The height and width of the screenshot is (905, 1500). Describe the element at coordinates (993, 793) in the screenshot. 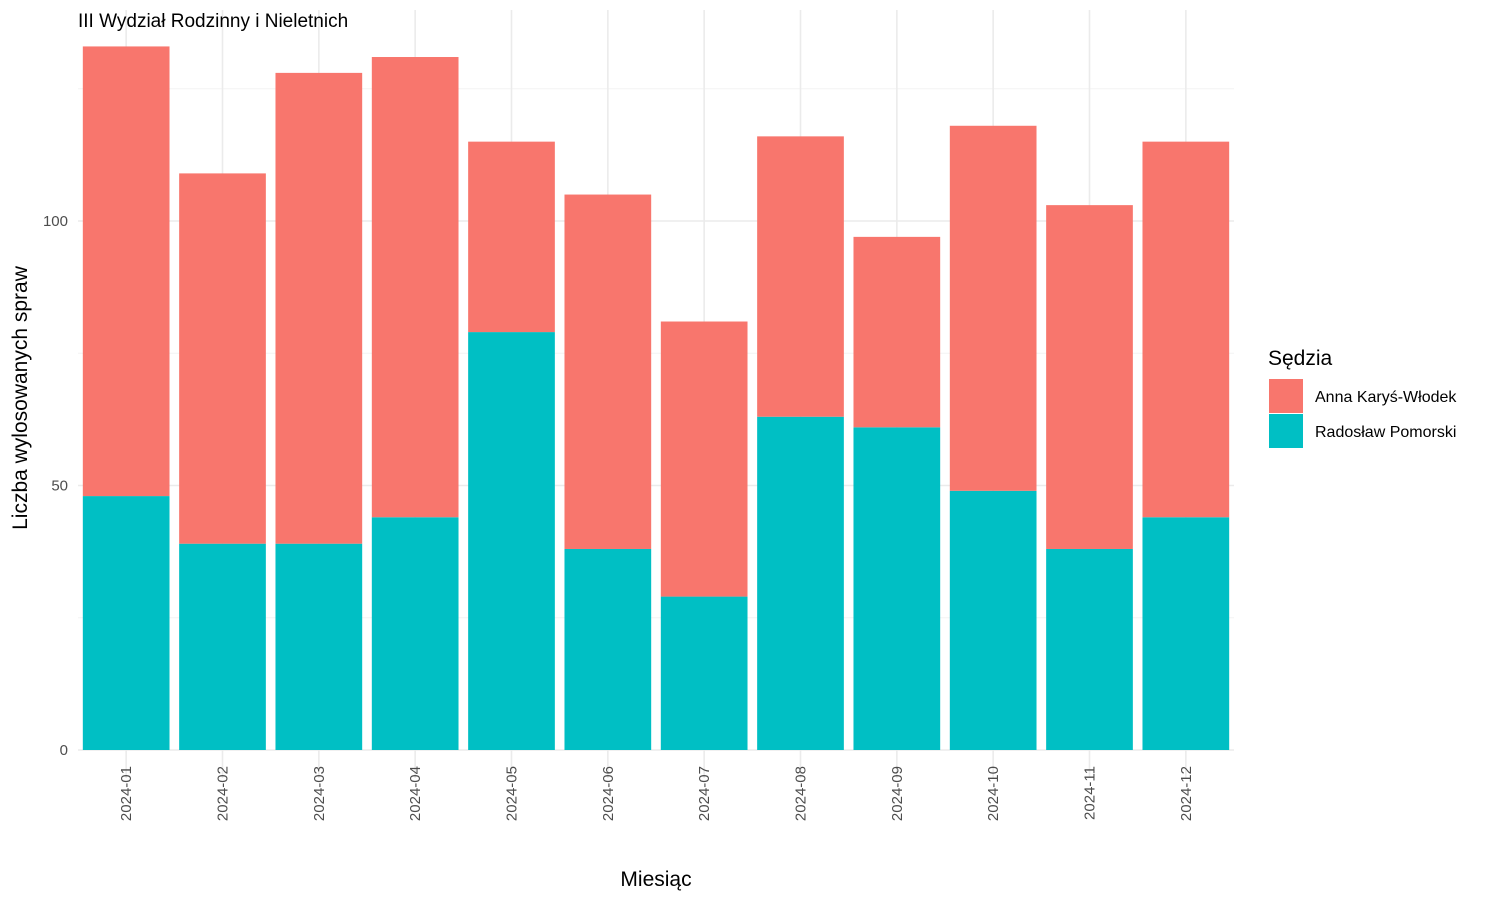

I see `x-tick-label: 2024-10` at that location.